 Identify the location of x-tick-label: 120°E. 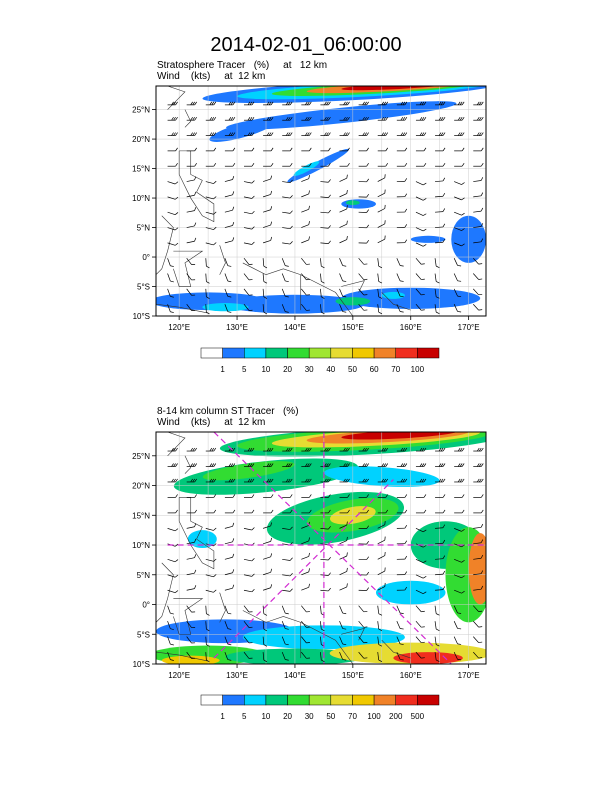
(179, 327).